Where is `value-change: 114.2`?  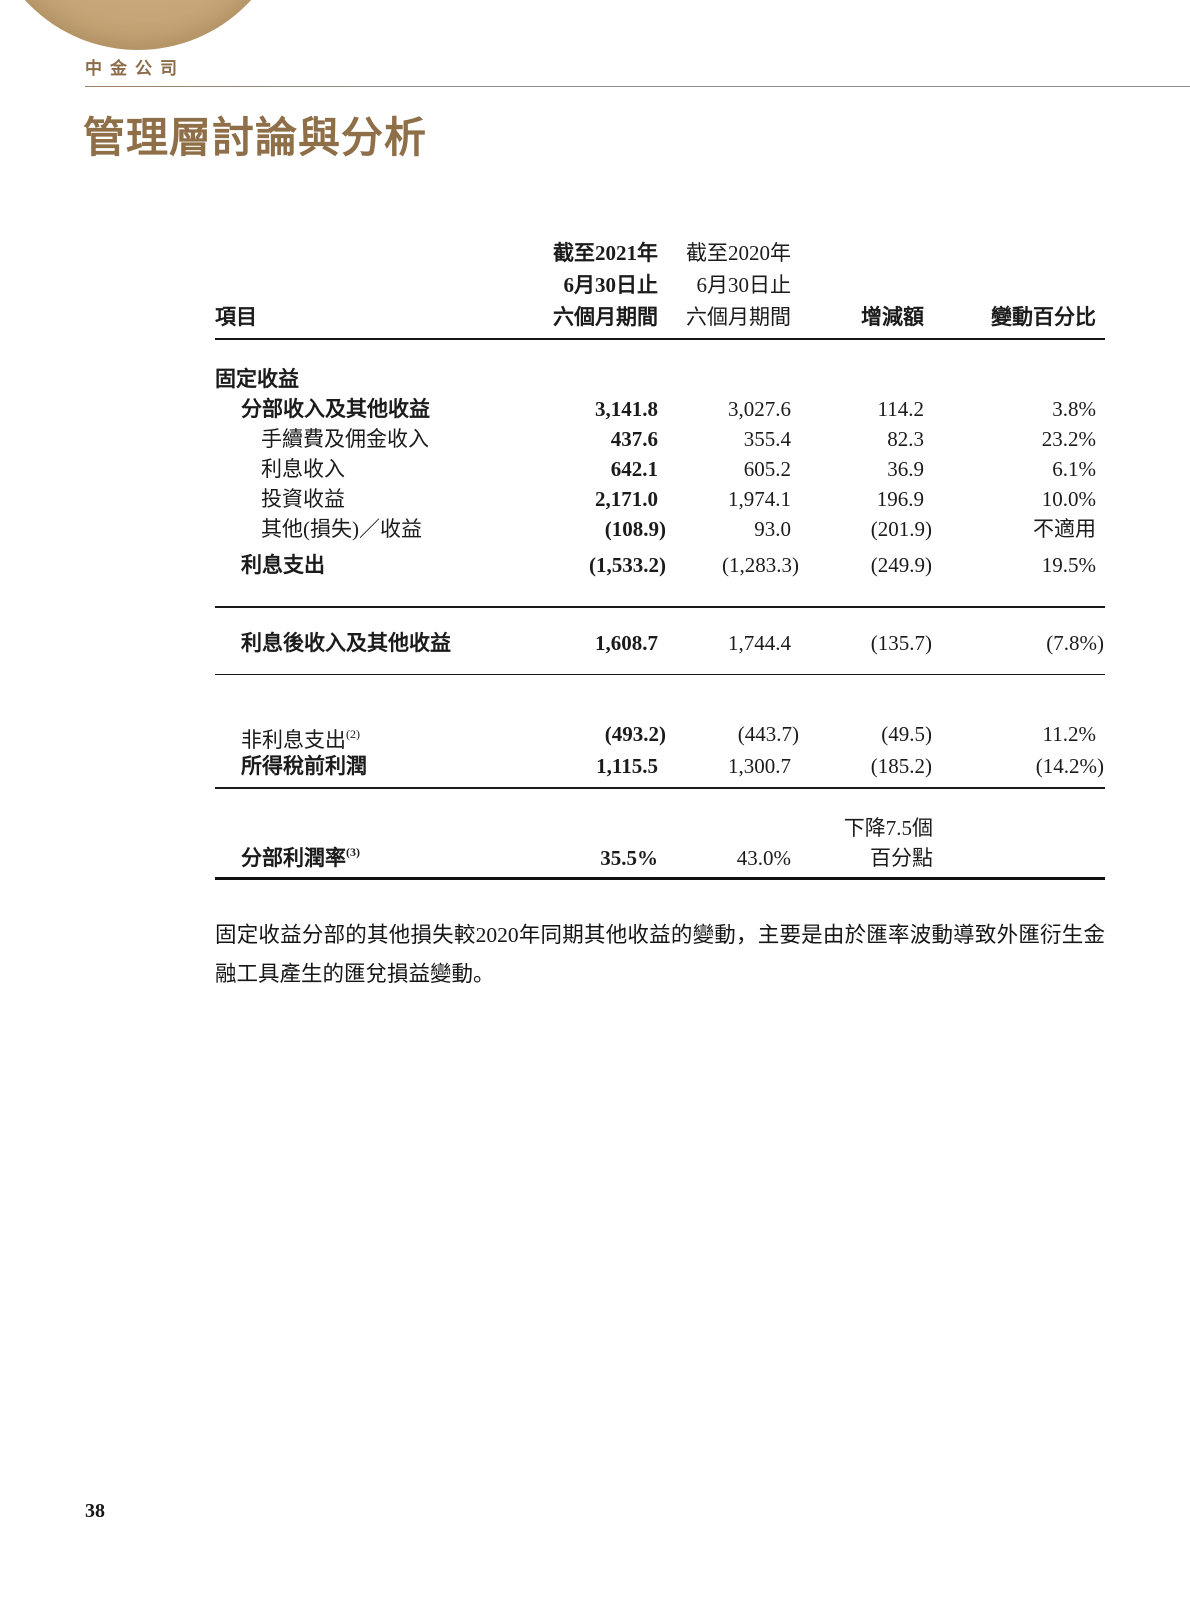 value-change: 114.2 is located at coordinates (900, 409).